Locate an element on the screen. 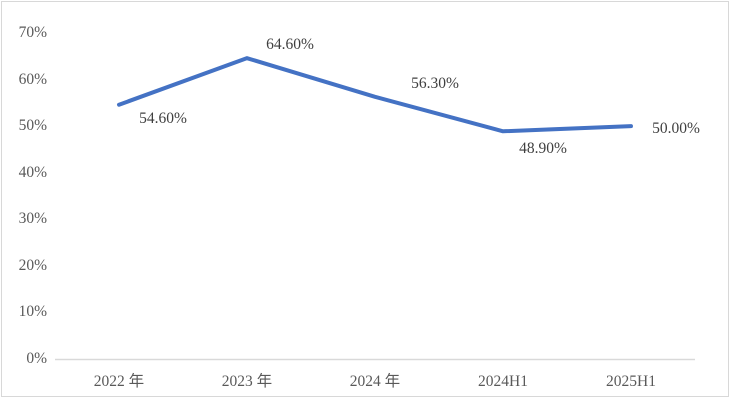 The image size is (733, 400). data-point-label: 50.00% is located at coordinates (676, 129).